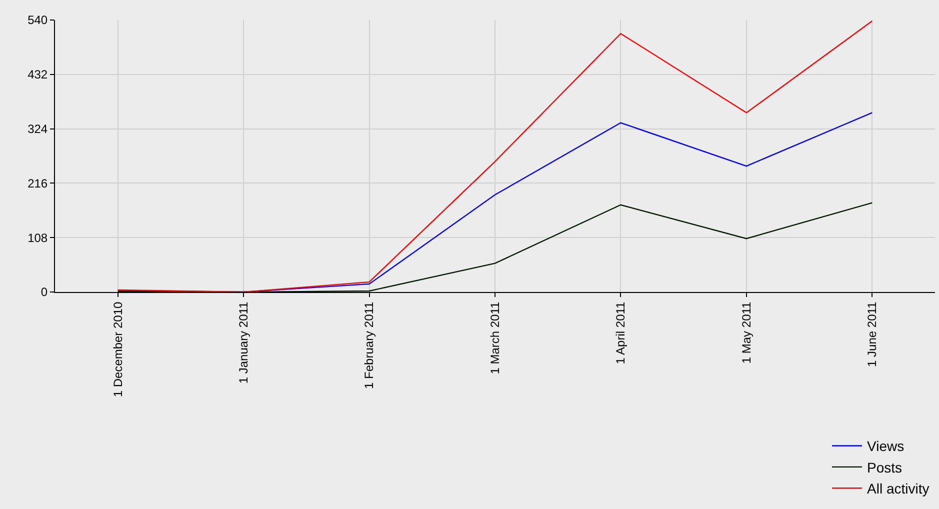 The width and height of the screenshot is (939, 509). Describe the element at coordinates (38, 129) in the screenshot. I see `y-tick-label: 324` at that location.